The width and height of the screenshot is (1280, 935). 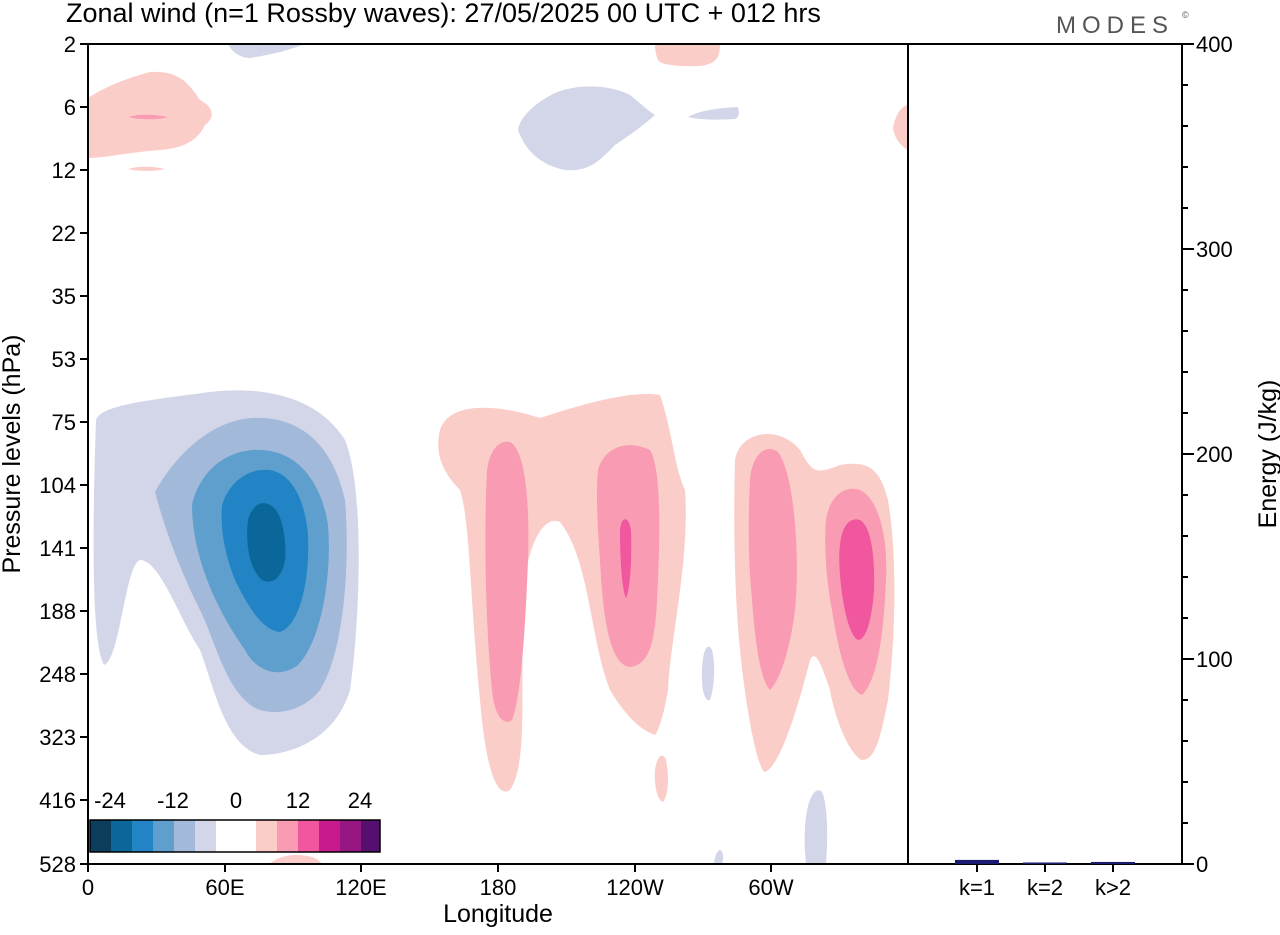 I want to click on x-tick-label: 120E, so click(x=360, y=887).